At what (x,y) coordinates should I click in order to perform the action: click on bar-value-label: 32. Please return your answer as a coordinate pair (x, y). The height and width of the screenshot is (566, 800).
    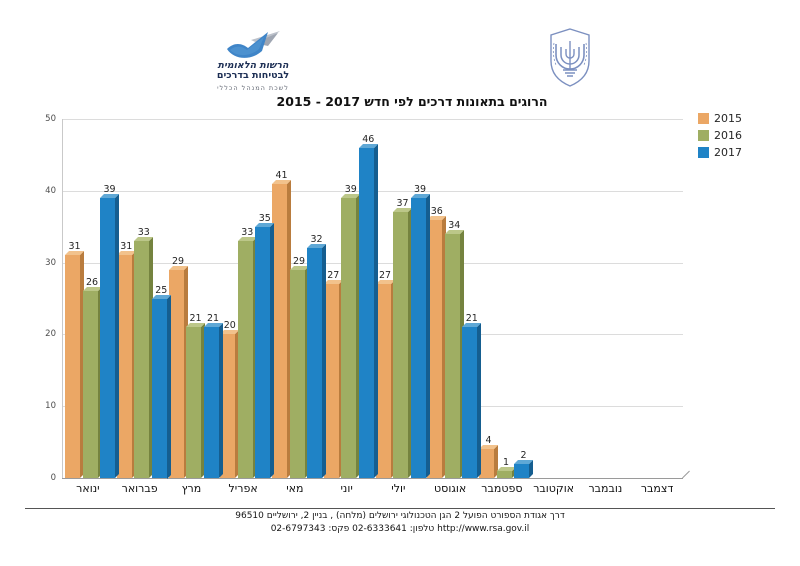
    Looking at the image, I should click on (316, 240).